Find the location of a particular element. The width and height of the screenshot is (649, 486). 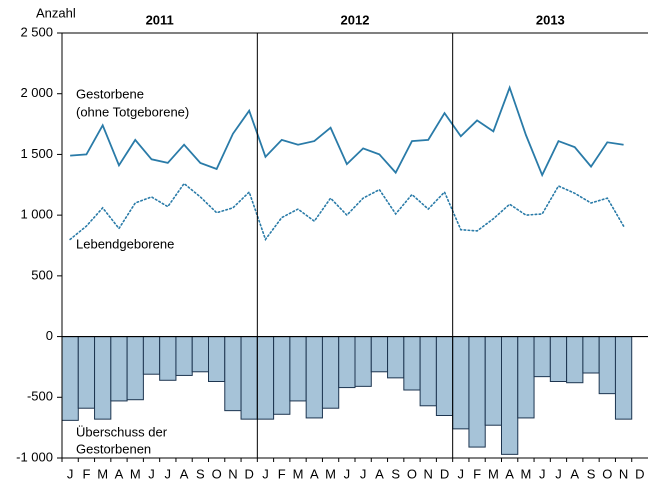

y-tick-label: 2 000 is located at coordinates (36, 92).